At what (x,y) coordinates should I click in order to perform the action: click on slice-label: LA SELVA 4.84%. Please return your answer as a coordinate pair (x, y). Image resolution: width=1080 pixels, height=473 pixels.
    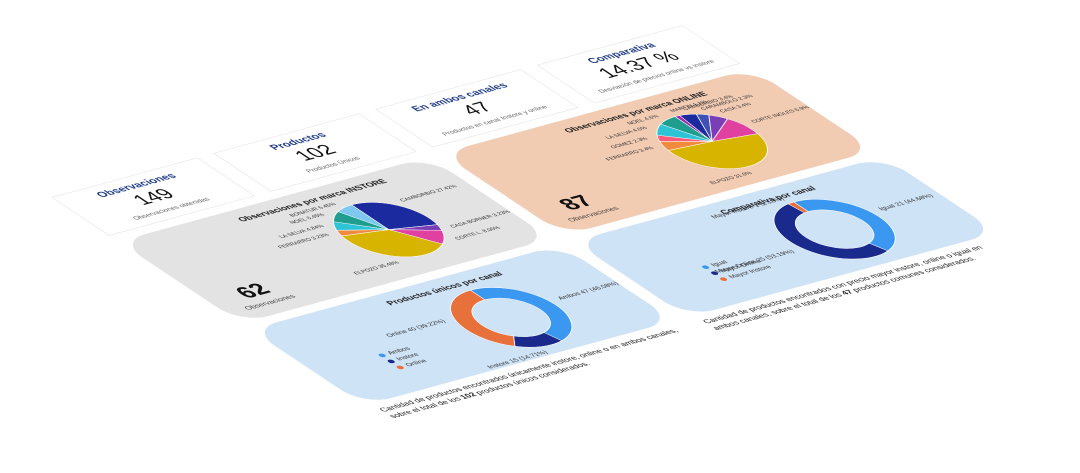
    Looking at the image, I should click on (302, 231).